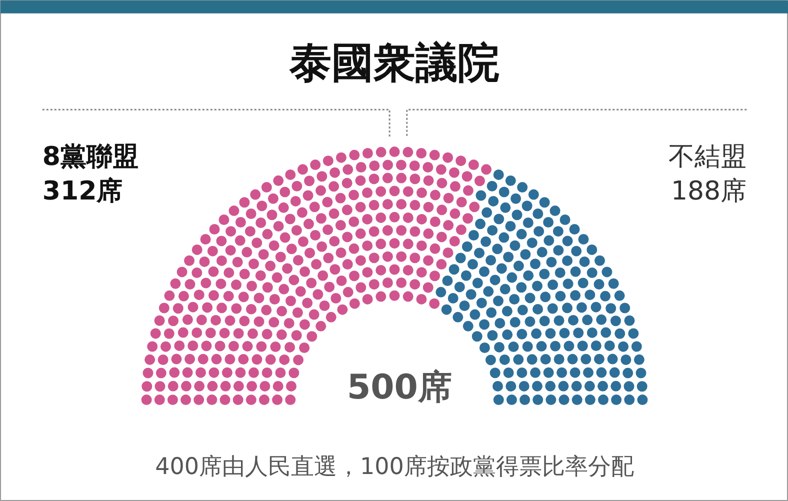 Image resolution: width=788 pixels, height=501 pixels. I want to click on category-label: 8黨聯盟, so click(90, 157).